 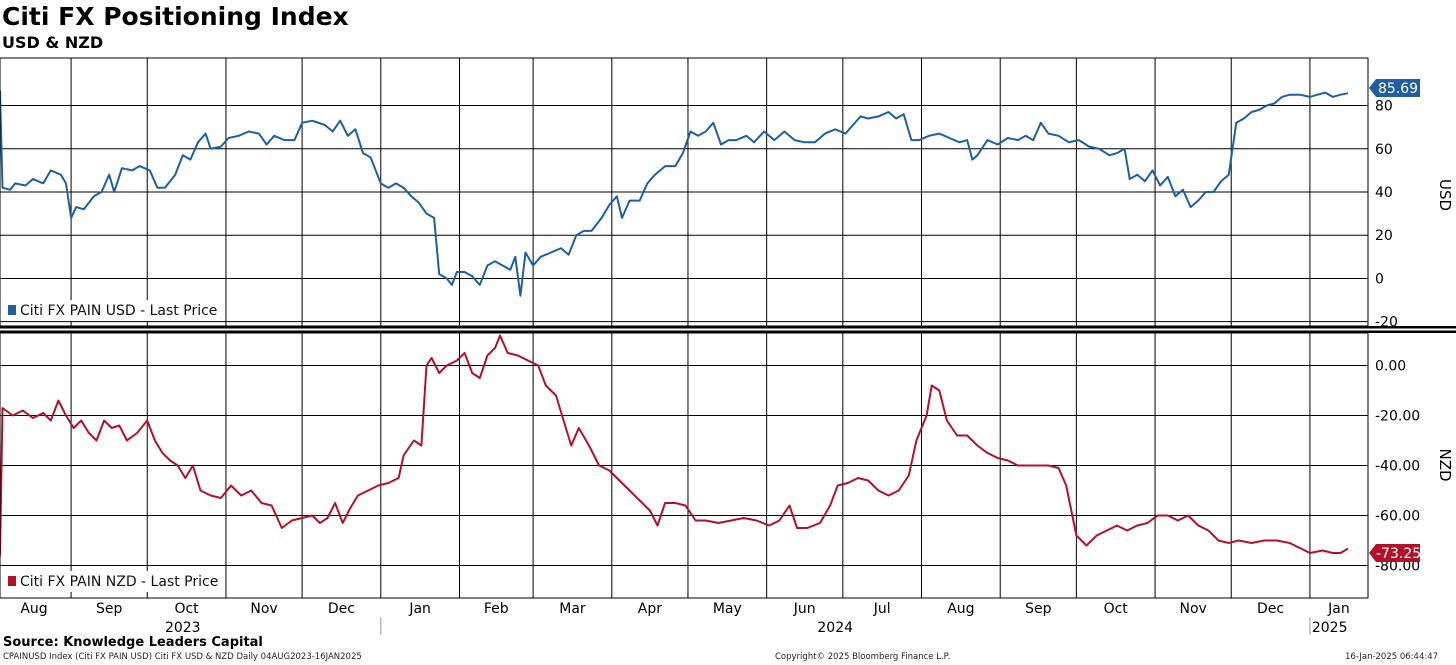 What do you see at coordinates (1397, 517) in the screenshot?
I see `y-tick-label: -60.00` at bounding box center [1397, 517].